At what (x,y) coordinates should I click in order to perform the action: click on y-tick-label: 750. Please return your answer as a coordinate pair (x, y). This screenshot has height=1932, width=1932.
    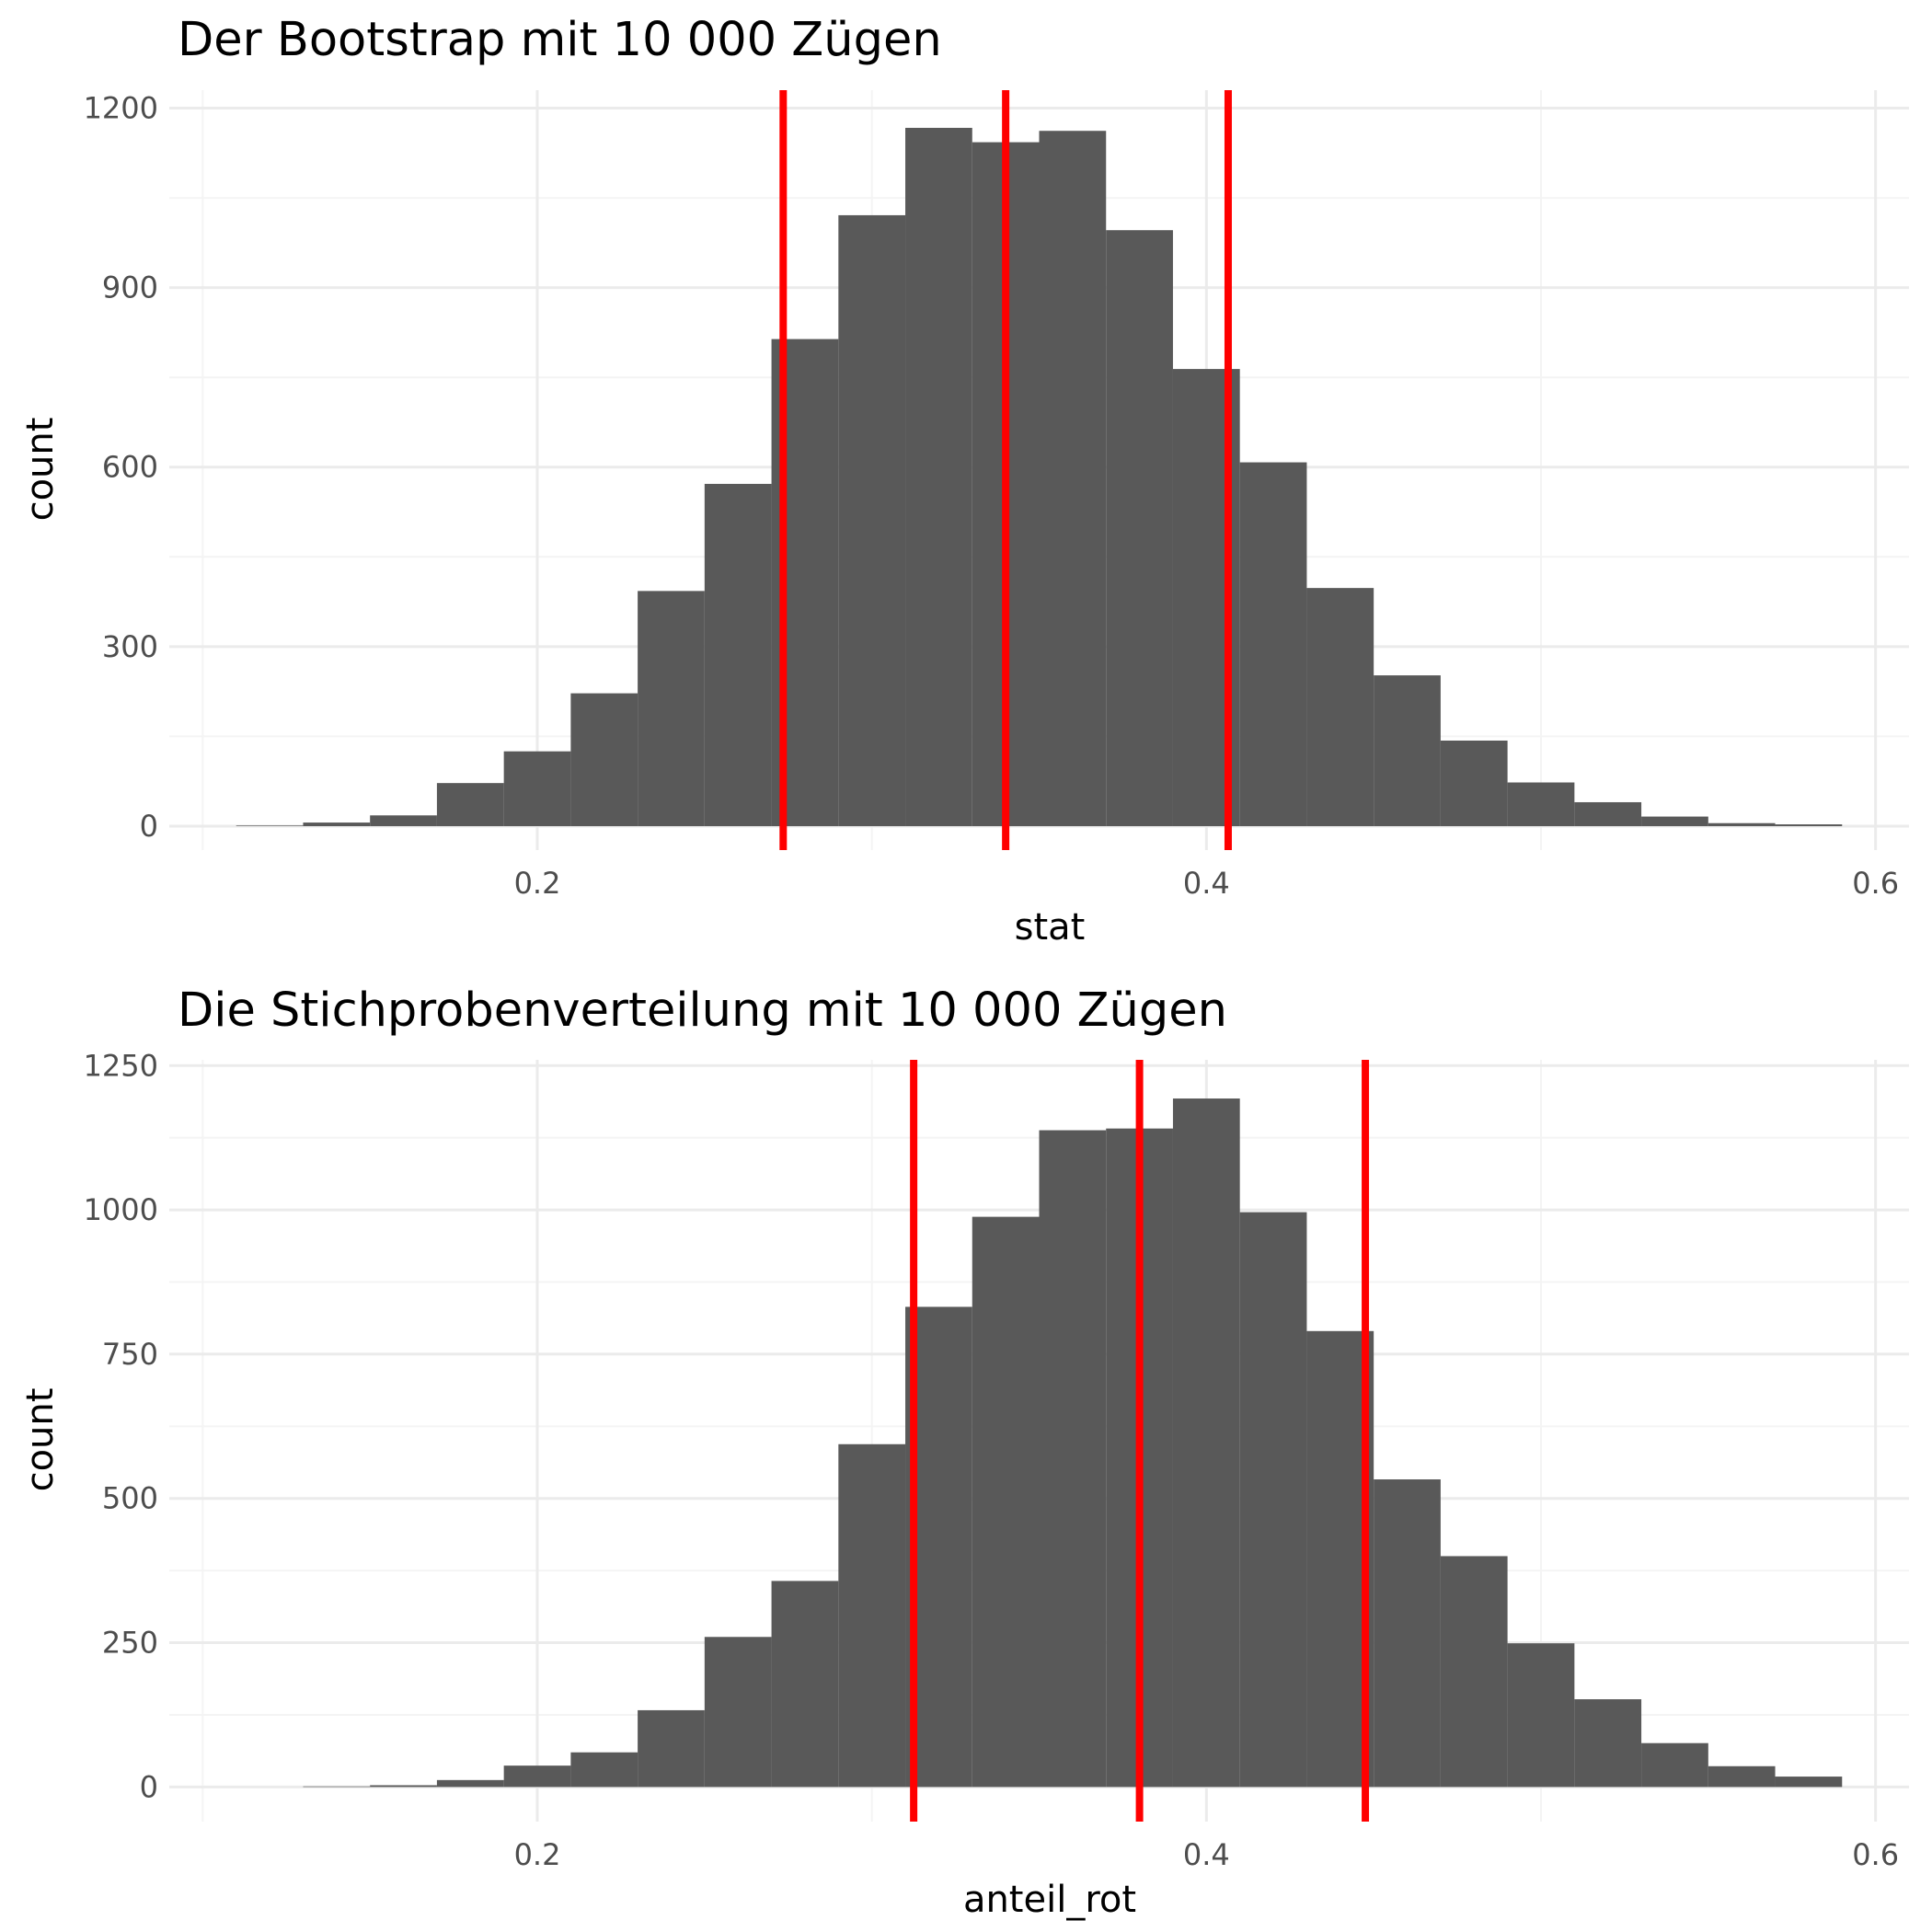
    Looking at the image, I should click on (130, 1354).